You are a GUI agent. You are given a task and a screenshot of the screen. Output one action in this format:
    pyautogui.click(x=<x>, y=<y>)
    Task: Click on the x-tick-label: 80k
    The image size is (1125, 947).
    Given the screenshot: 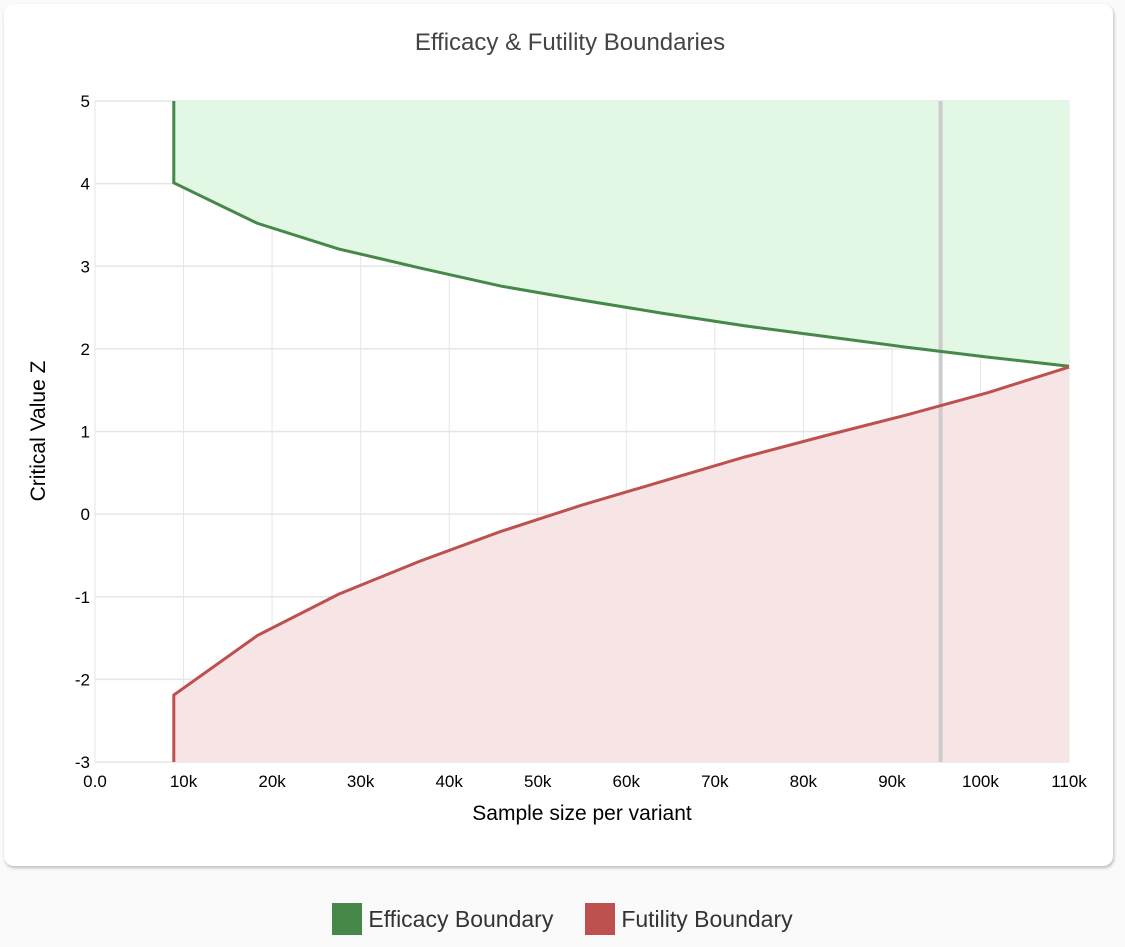 What is the action you would take?
    pyautogui.click(x=804, y=781)
    